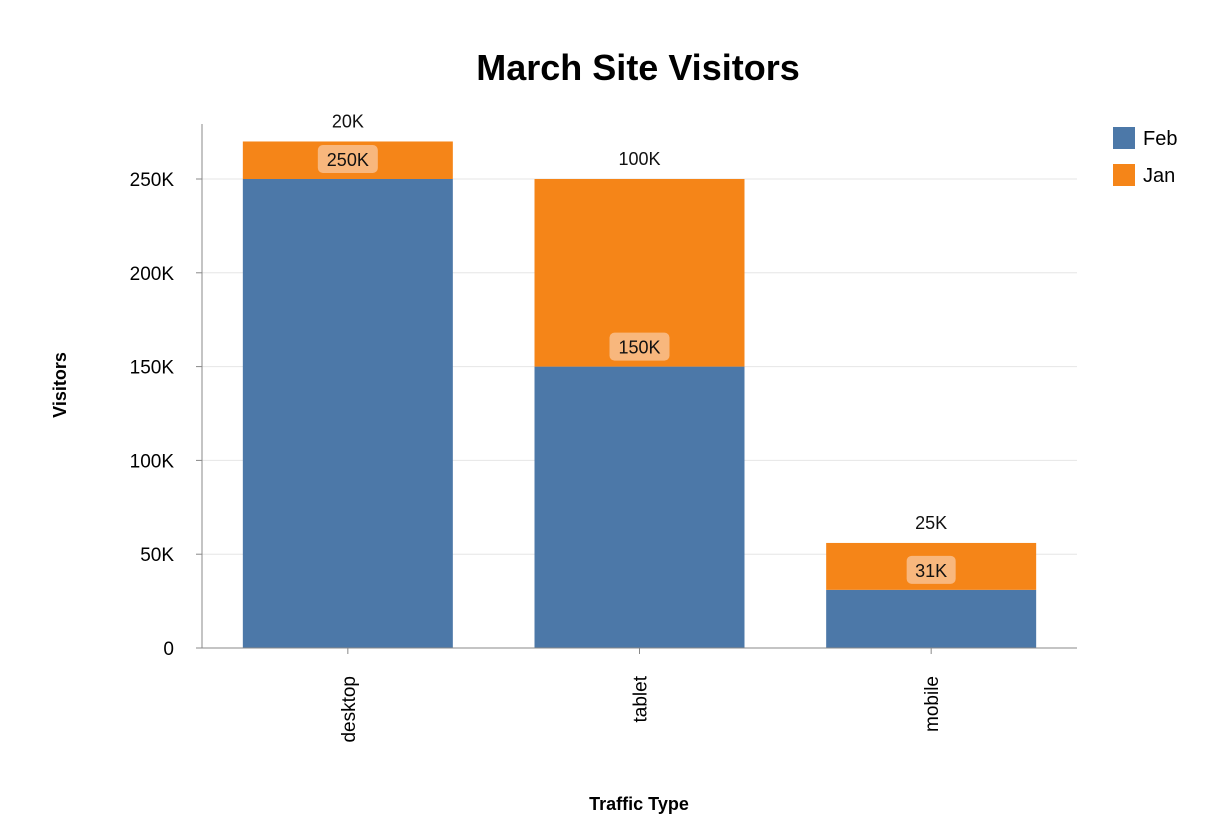 This screenshot has width=1209, height=840. Describe the element at coordinates (1145, 157) in the screenshot. I see `legend: Feb Jan` at that location.